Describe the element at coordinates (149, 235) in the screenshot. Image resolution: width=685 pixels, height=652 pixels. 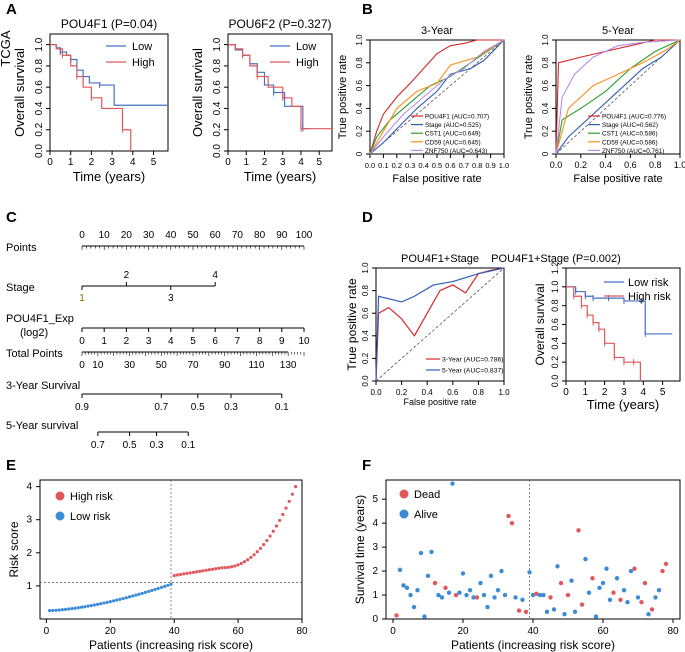
I see `nomogram-tick-label: 30` at that location.